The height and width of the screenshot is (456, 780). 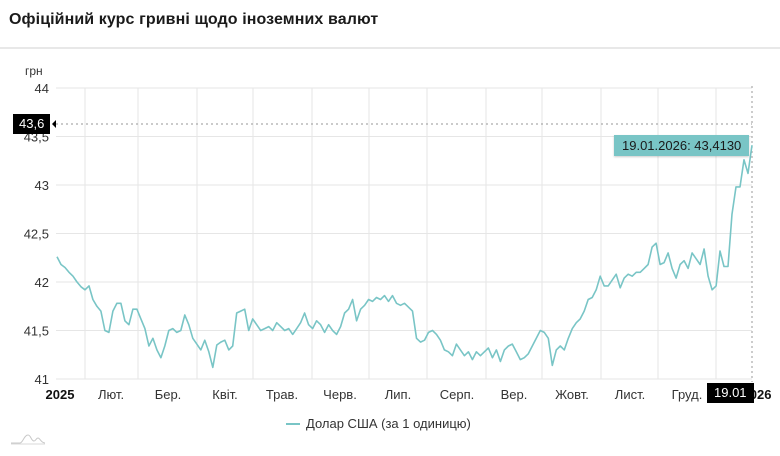 What do you see at coordinates (42, 379) in the screenshot?
I see `y-tick-label: 41` at bounding box center [42, 379].